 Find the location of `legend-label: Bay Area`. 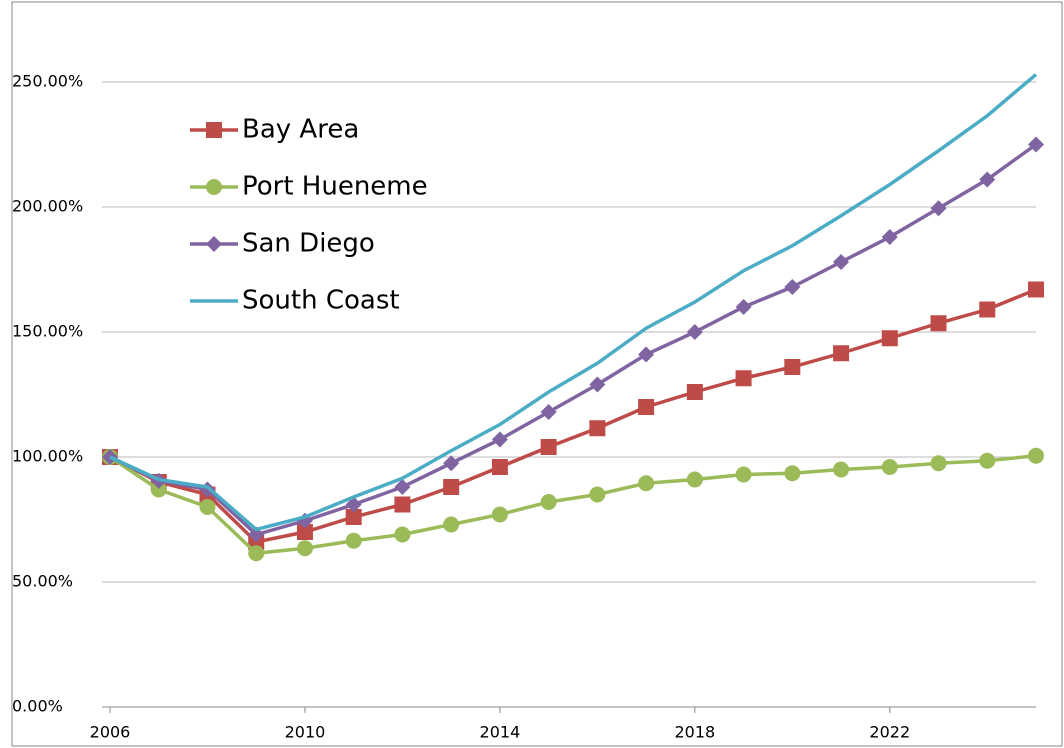

legend-label: Bay Area is located at coordinates (300, 130).